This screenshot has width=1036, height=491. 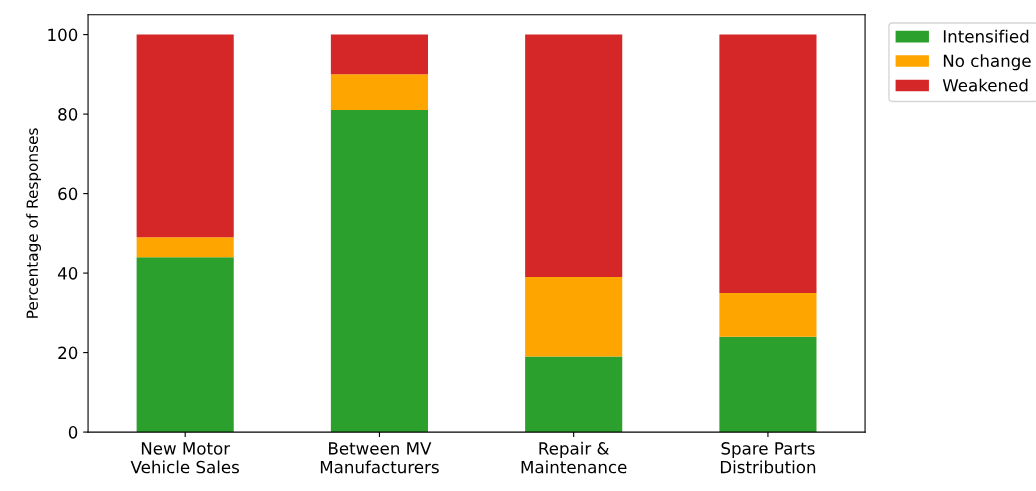 What do you see at coordinates (33, 223) in the screenshot?
I see `y-axis-title: Percentage of Responses` at bounding box center [33, 223].